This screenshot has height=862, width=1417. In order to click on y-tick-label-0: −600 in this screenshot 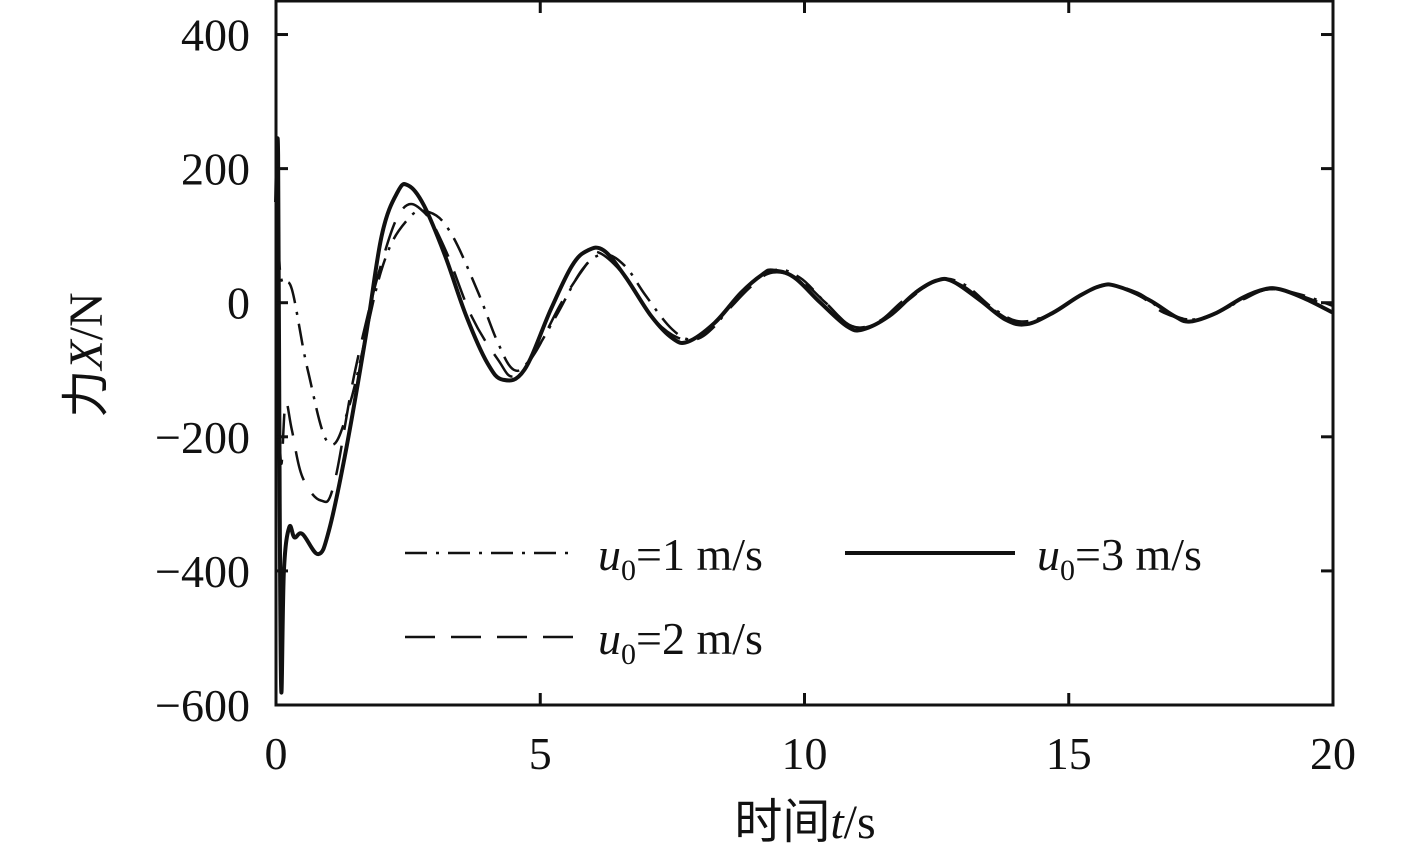, I will do `click(202, 705)`.